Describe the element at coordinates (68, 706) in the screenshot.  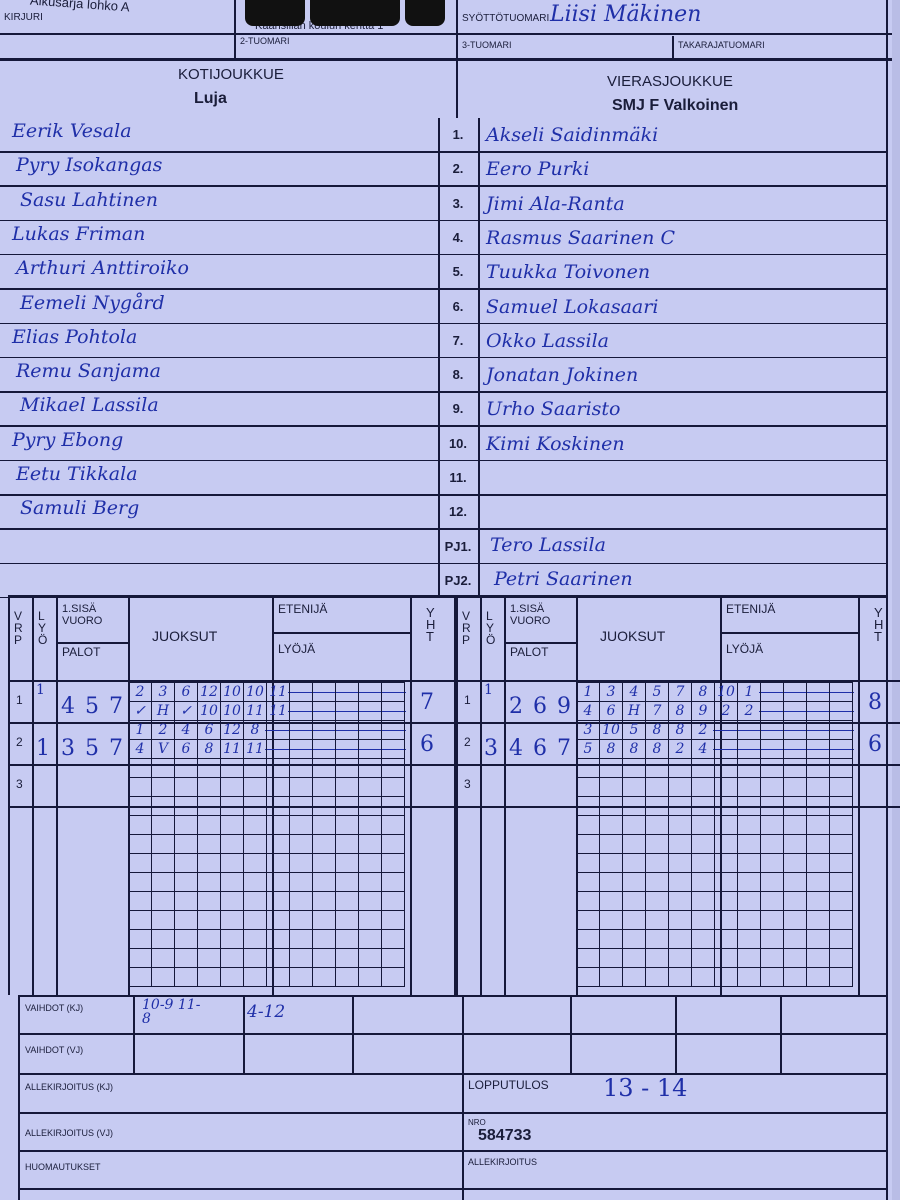
I see `out-mark: 4` at that location.